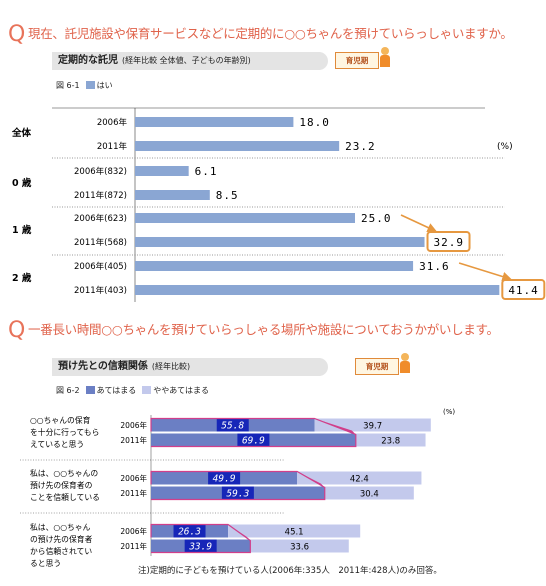  What do you see at coordinates (505, 147) in the screenshot?
I see `unit-label: (%)` at bounding box center [505, 147].